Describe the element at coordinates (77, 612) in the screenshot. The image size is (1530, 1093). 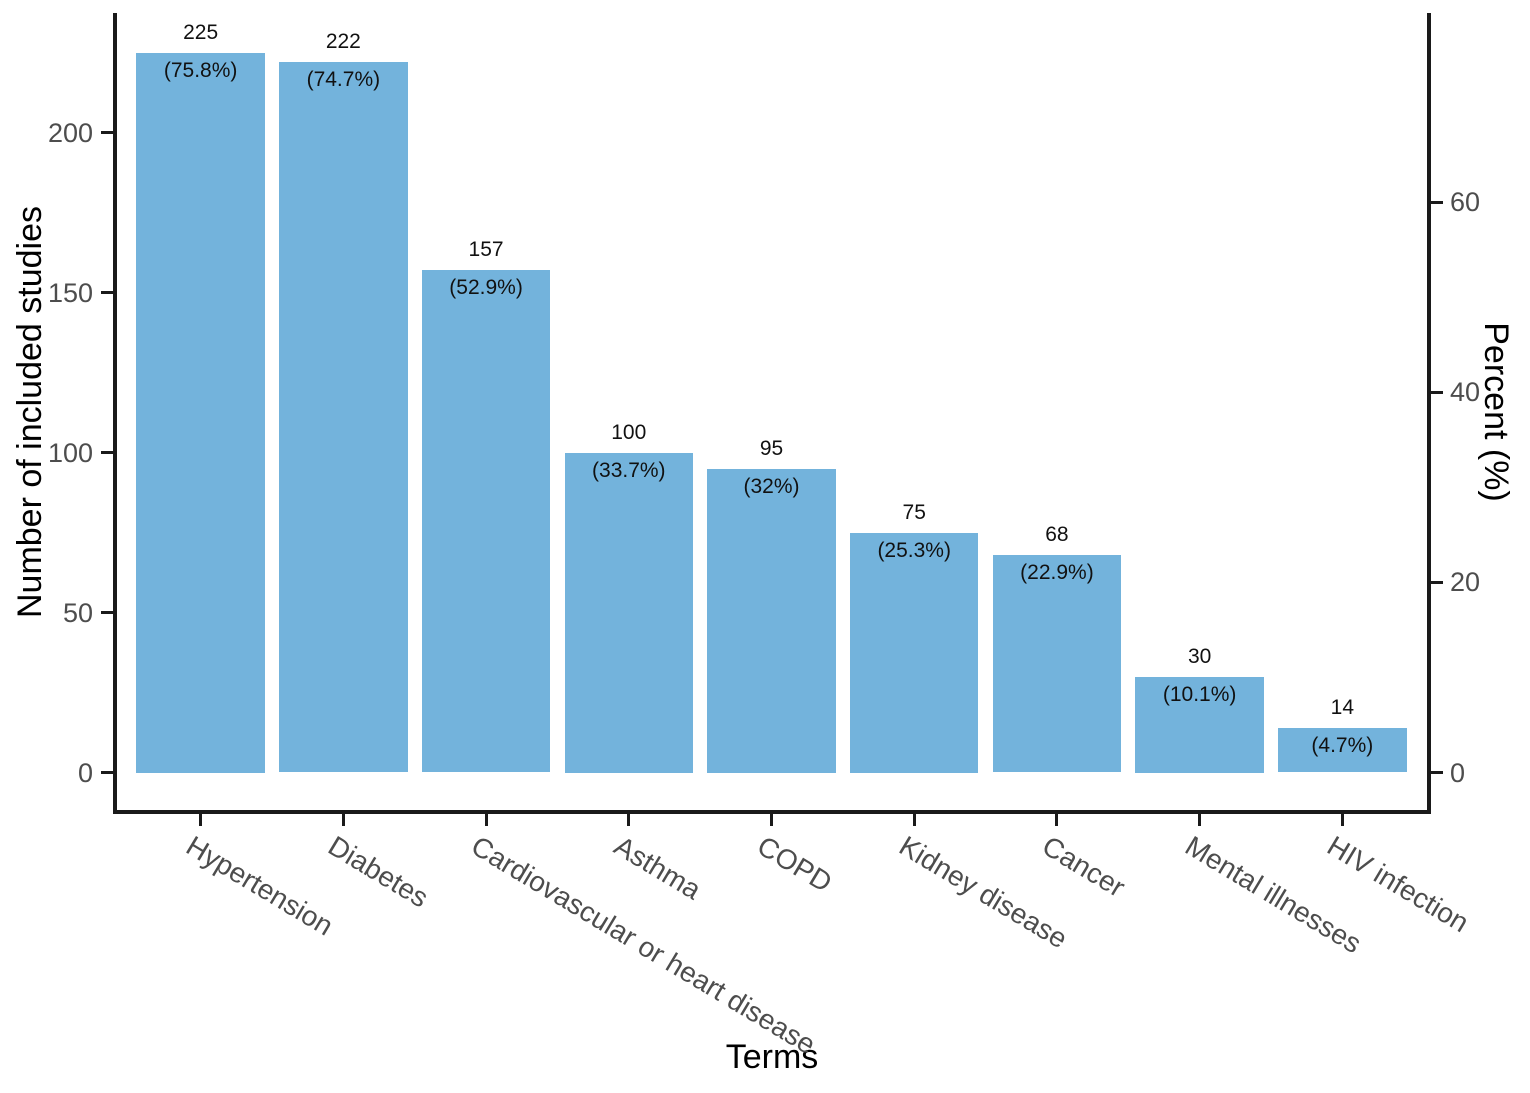
I see `left-axis-tick-label: 50` at that location.